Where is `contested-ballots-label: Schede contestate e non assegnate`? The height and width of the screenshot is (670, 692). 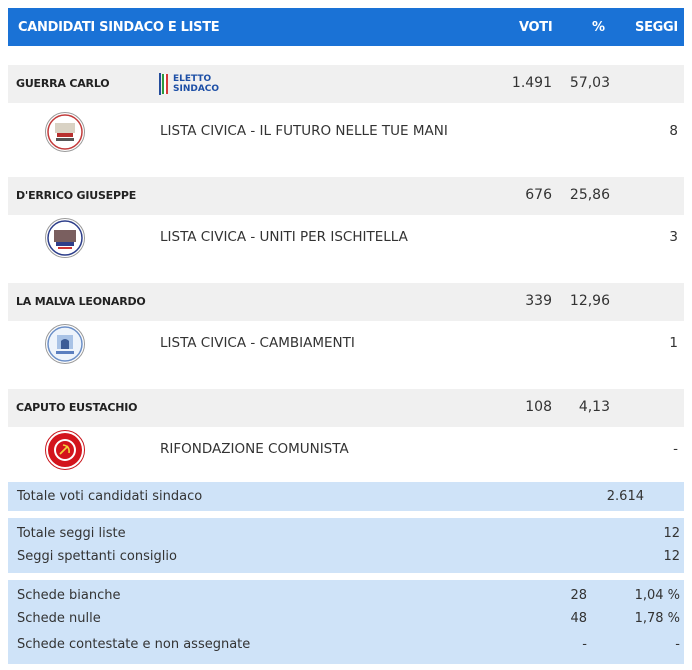
contested-ballots-label: Schede contestate e non assegnate is located at coordinates (134, 644).